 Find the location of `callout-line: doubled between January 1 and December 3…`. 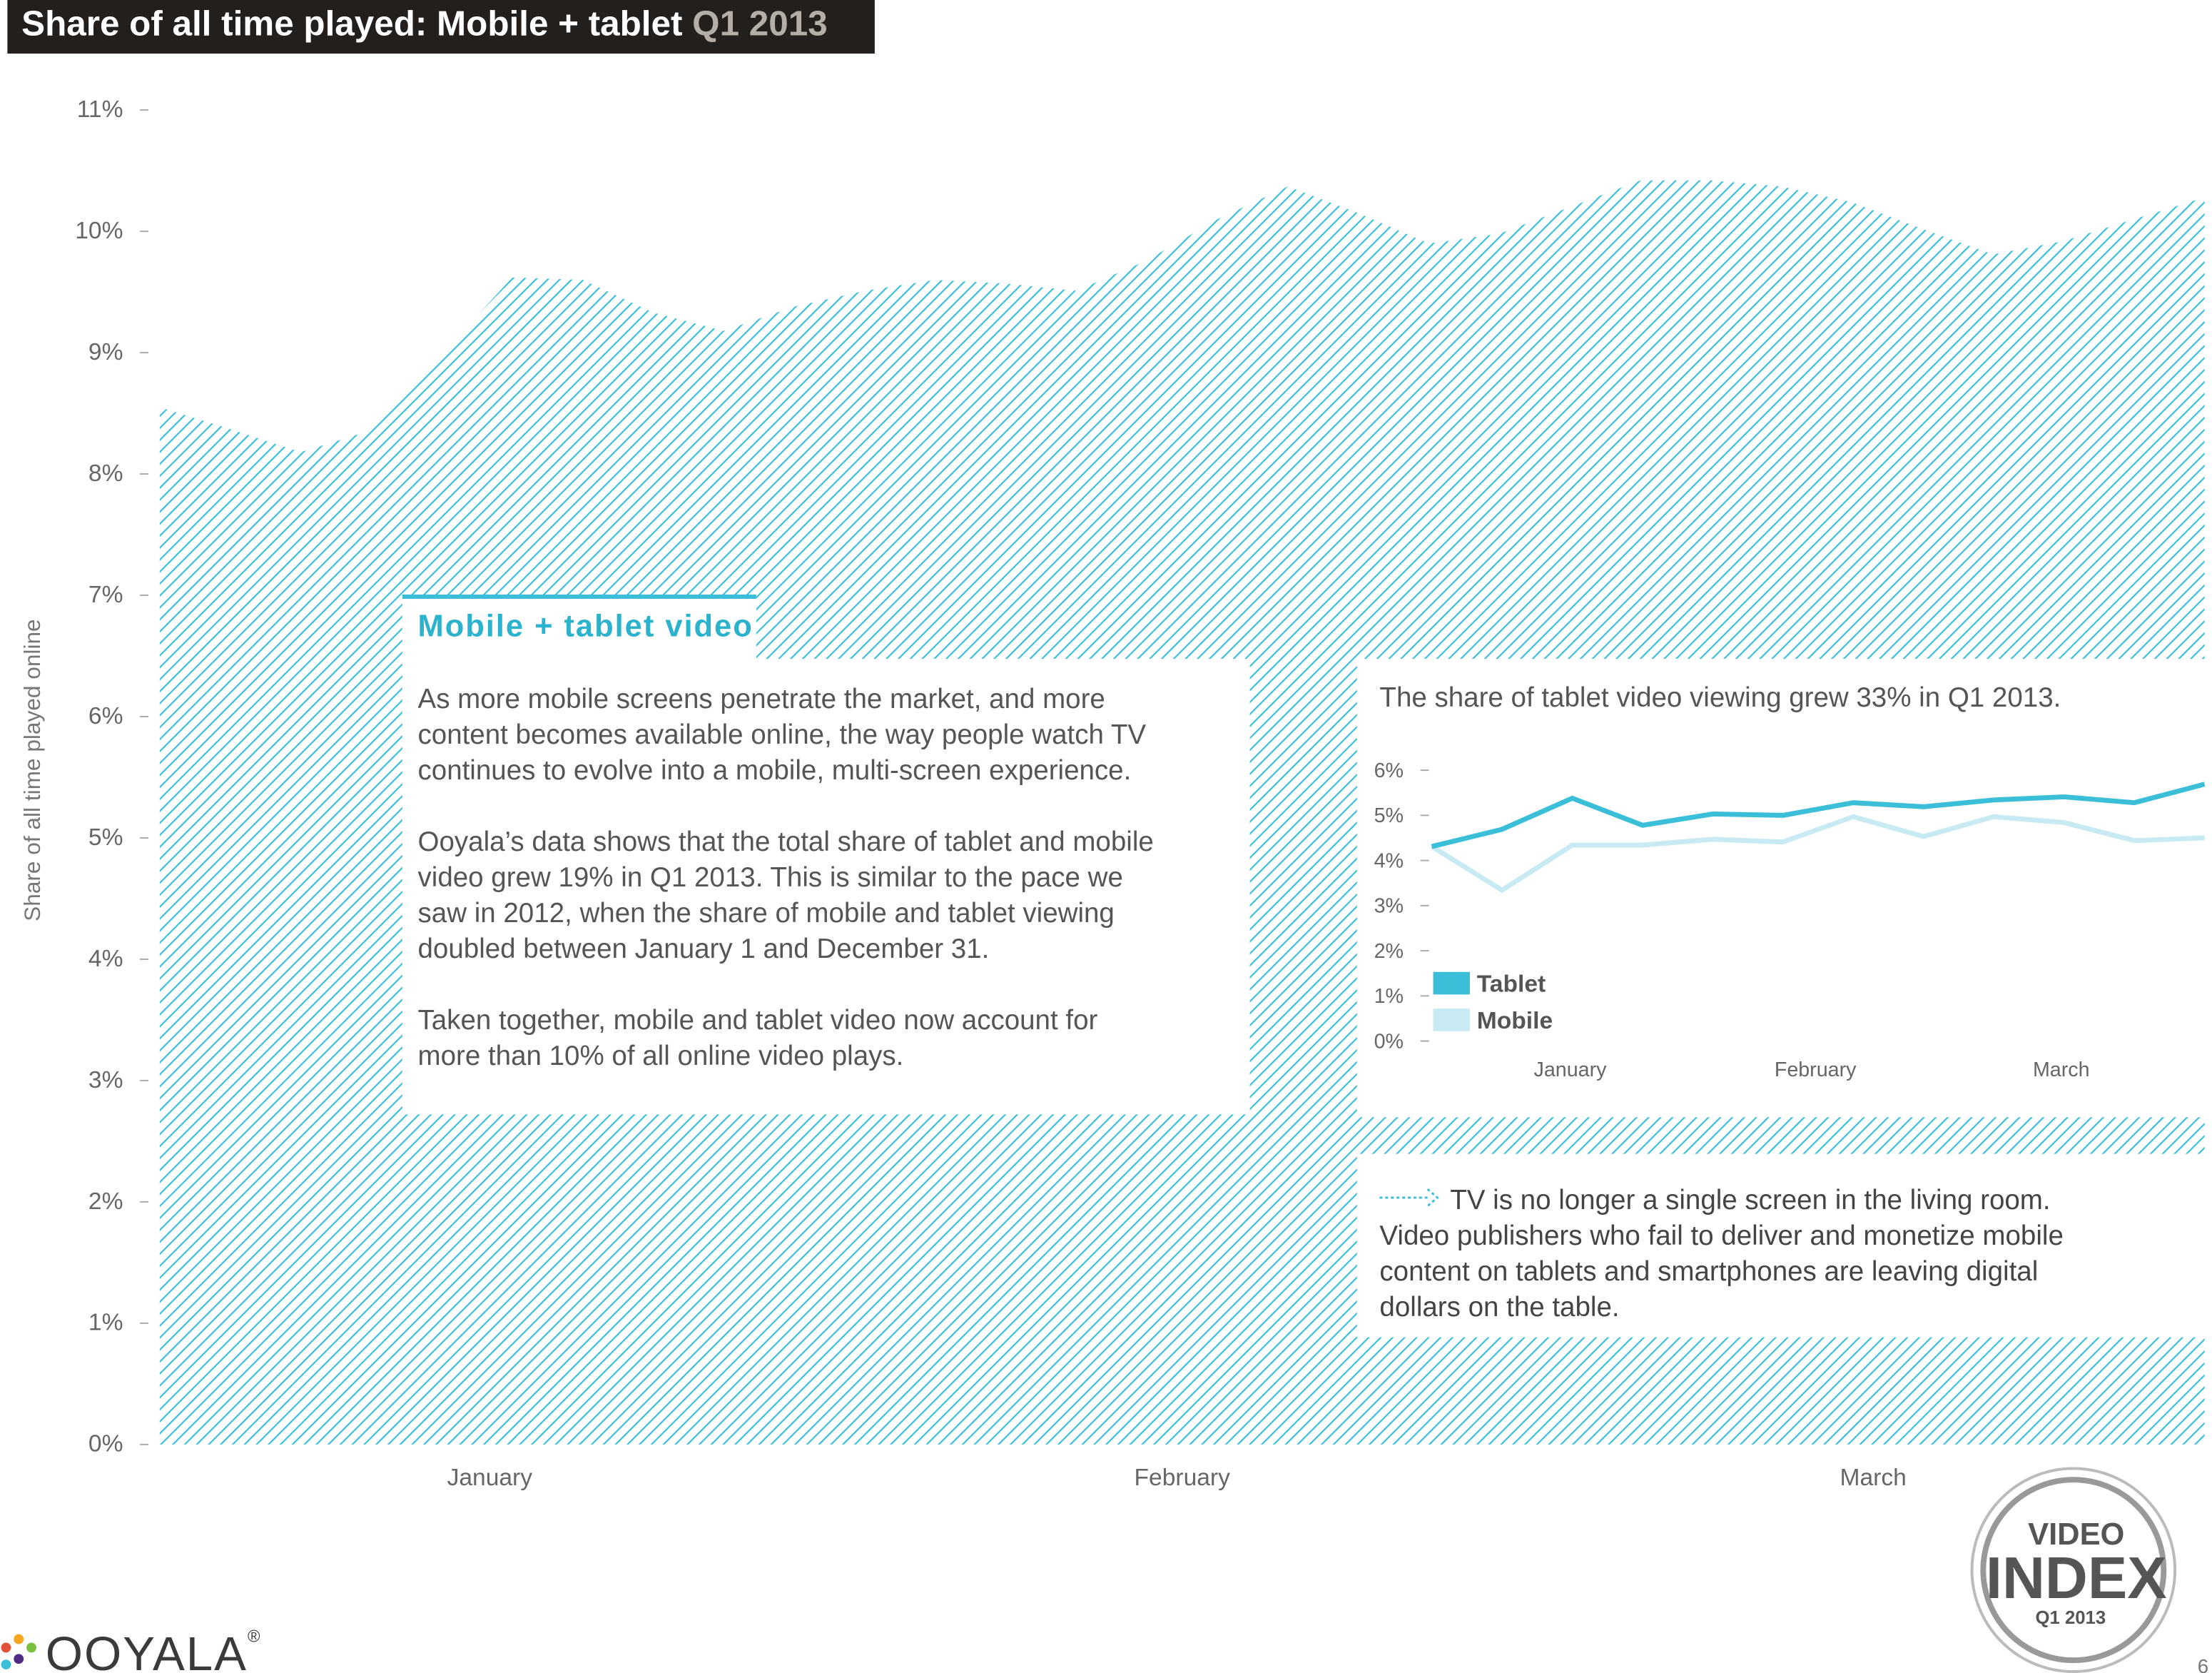

callout-line: doubled between January 1 and December 3… is located at coordinates (704, 949).